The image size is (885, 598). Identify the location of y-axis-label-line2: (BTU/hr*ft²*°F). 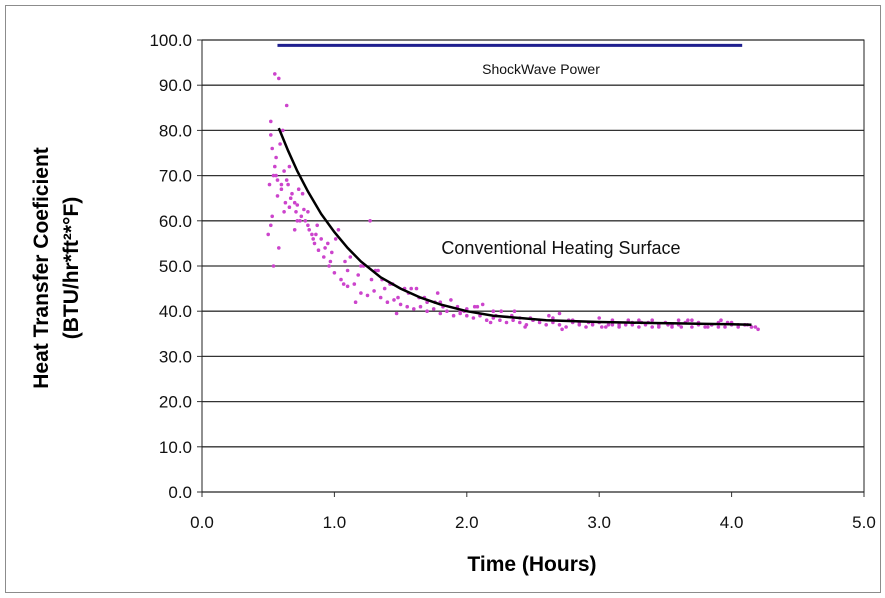
(71, 268).